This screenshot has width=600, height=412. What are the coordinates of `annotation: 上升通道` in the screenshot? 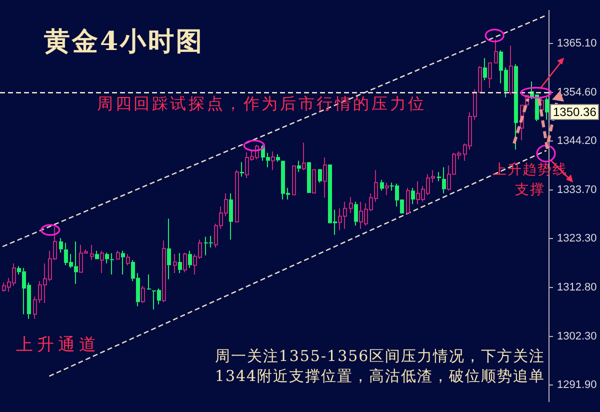 It's located at (58, 345).